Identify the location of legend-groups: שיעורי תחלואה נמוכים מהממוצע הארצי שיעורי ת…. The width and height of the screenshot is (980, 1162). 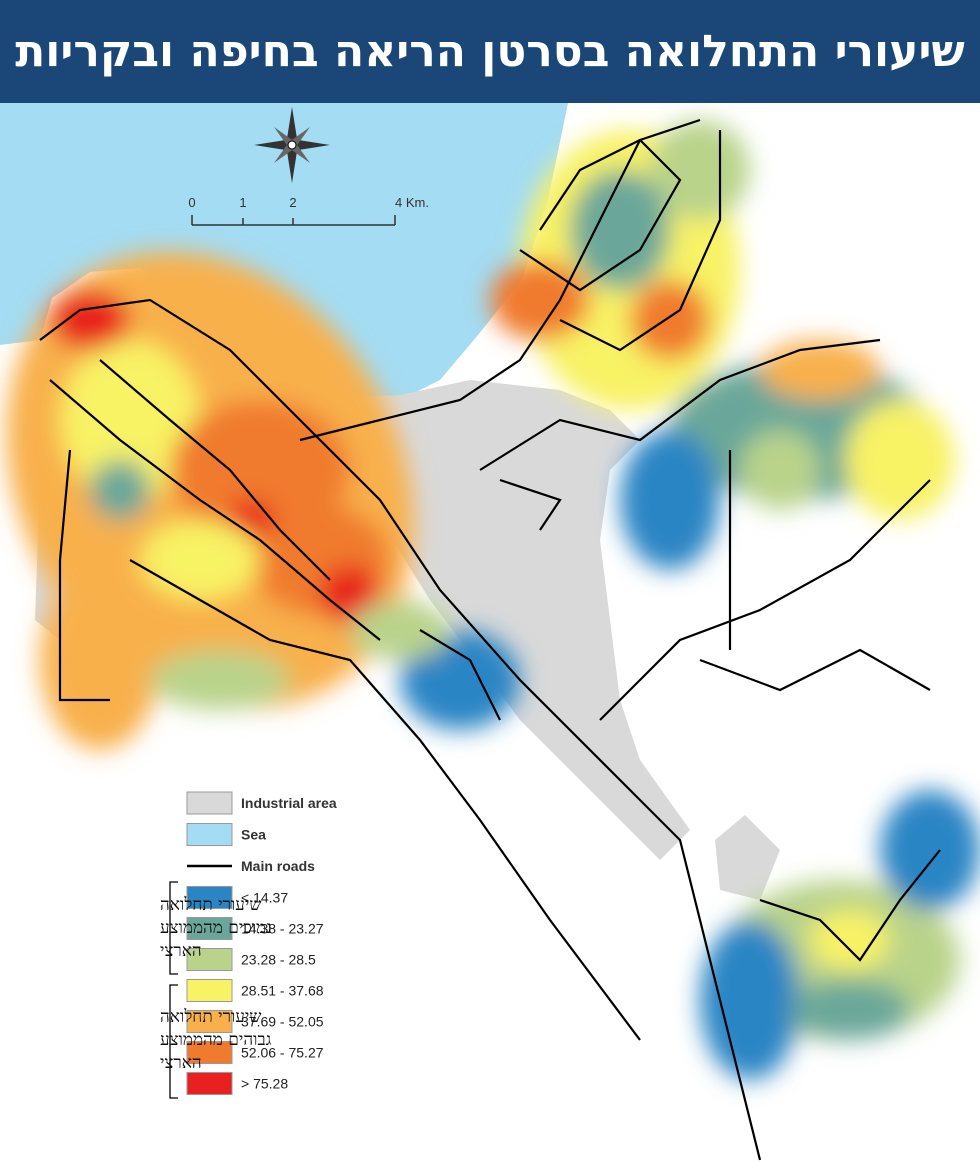
(216, 984).